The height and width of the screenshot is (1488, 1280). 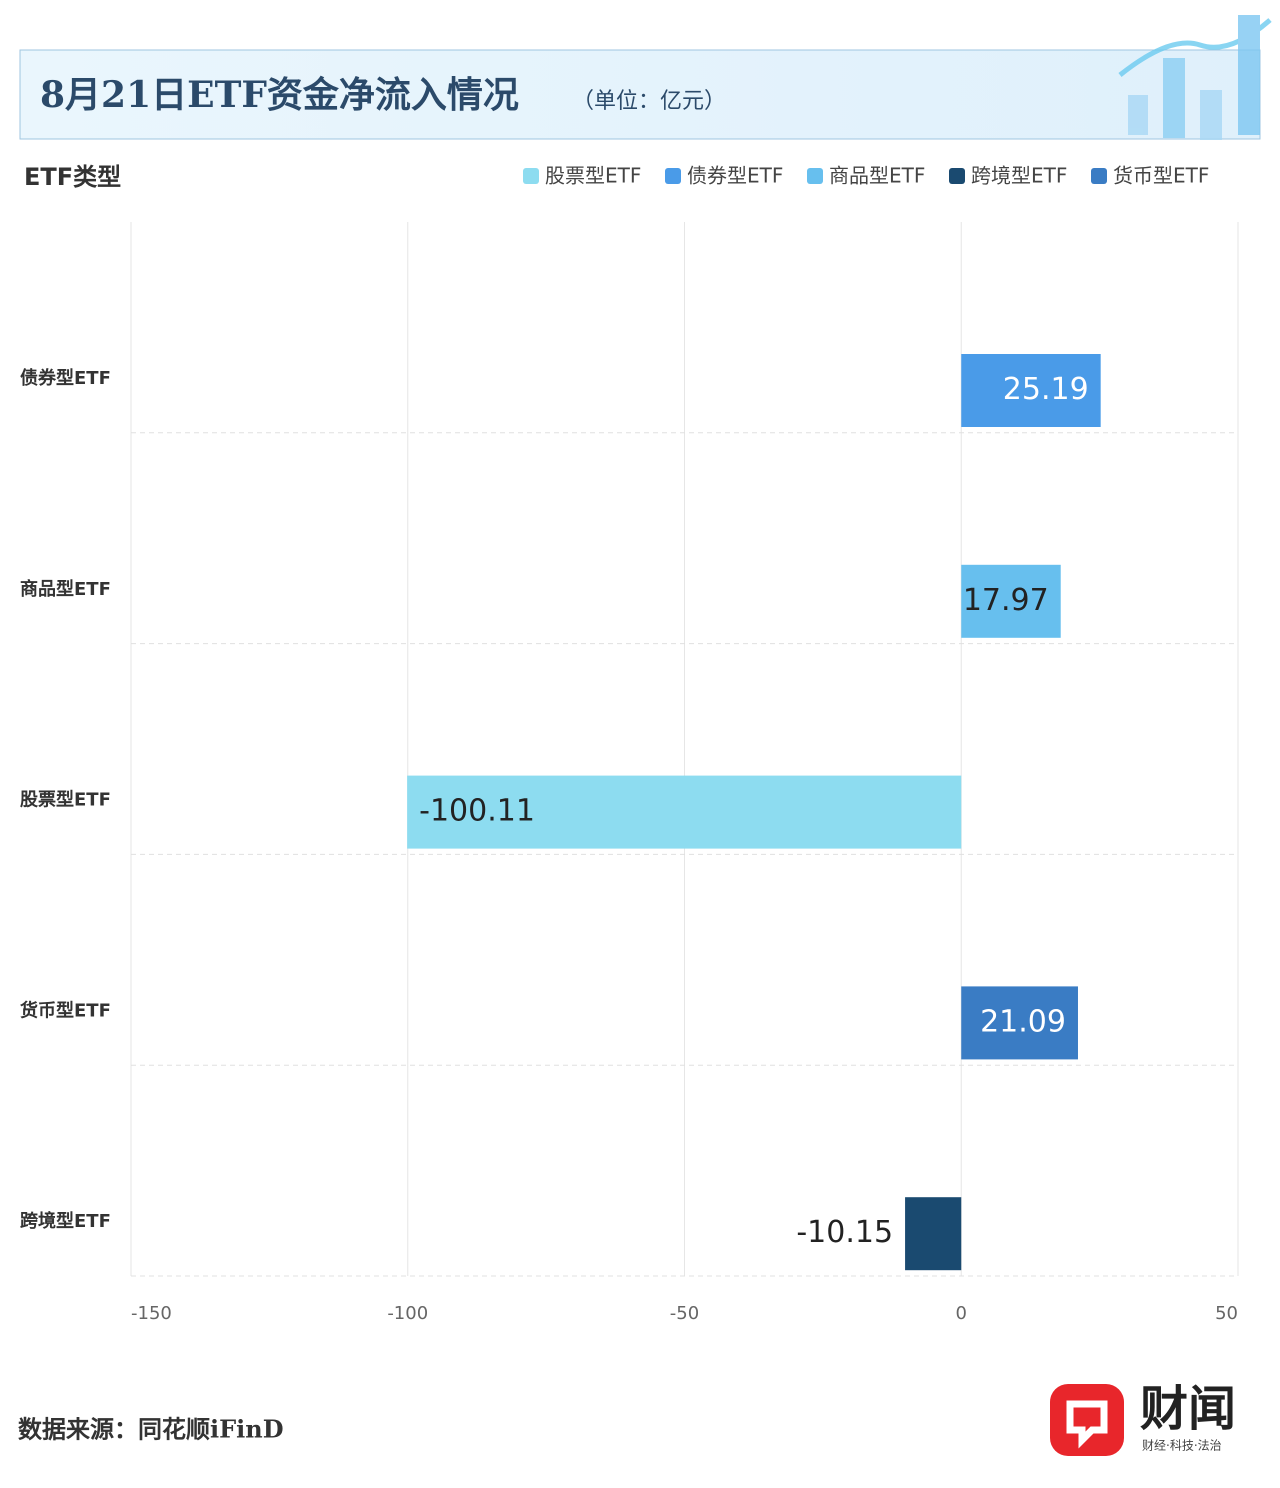 What do you see at coordinates (65, 800) in the screenshot?
I see `y-tick-label: 股票型ETF` at bounding box center [65, 800].